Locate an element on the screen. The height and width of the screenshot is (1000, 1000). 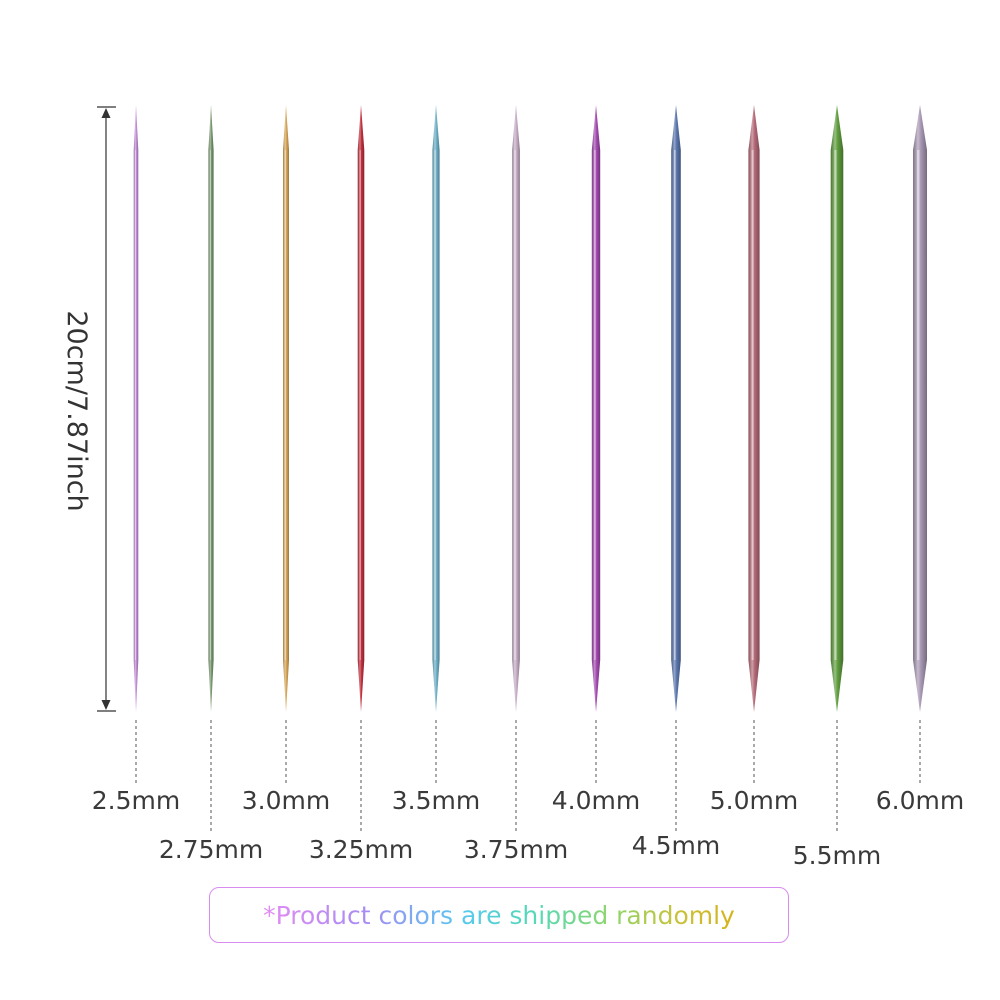
needle-3.5mm: 3.5mm is located at coordinates (436, 460).